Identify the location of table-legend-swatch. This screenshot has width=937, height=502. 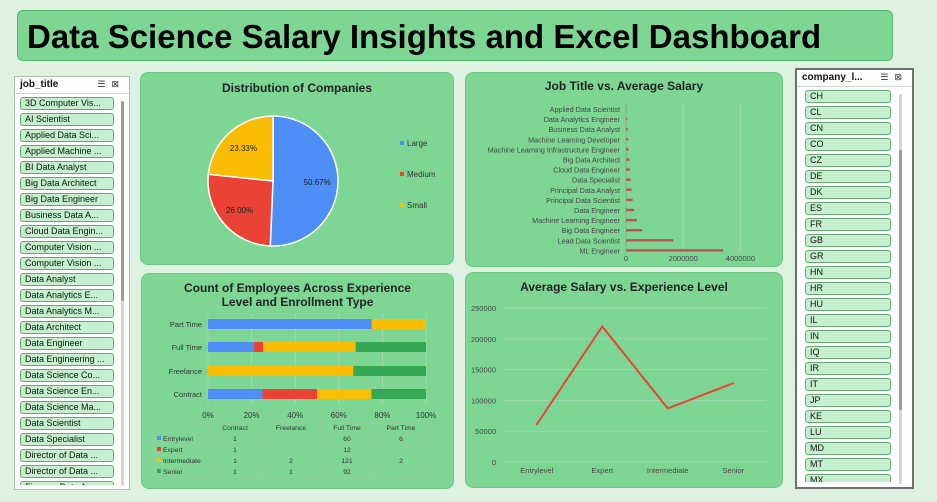
(159, 449).